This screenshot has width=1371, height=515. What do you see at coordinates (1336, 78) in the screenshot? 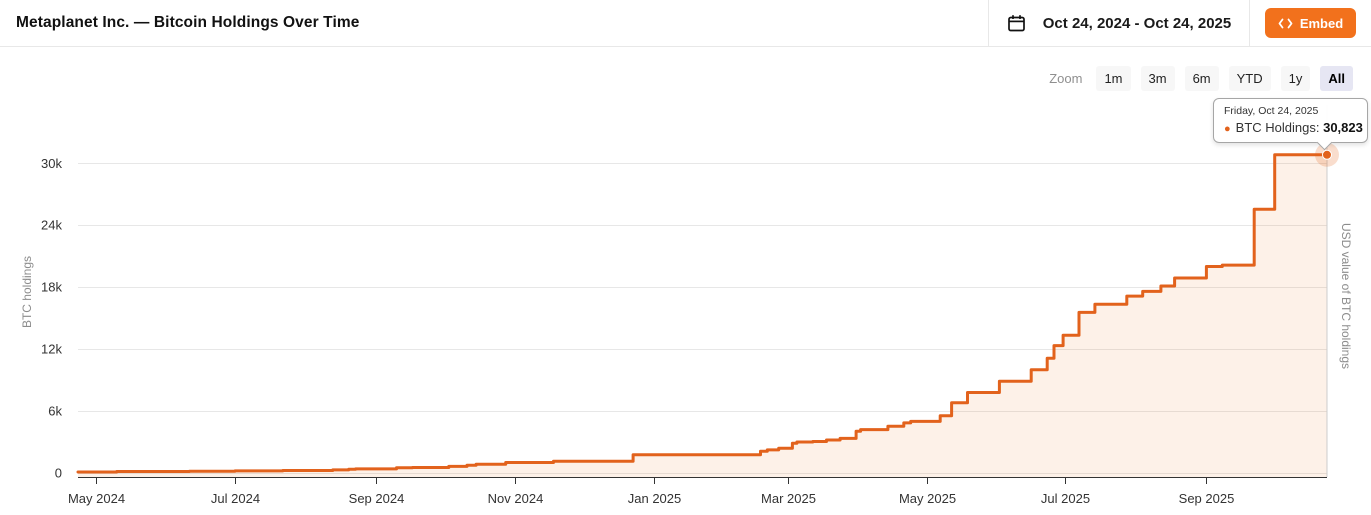
I see `range-button-all: All` at bounding box center [1336, 78].